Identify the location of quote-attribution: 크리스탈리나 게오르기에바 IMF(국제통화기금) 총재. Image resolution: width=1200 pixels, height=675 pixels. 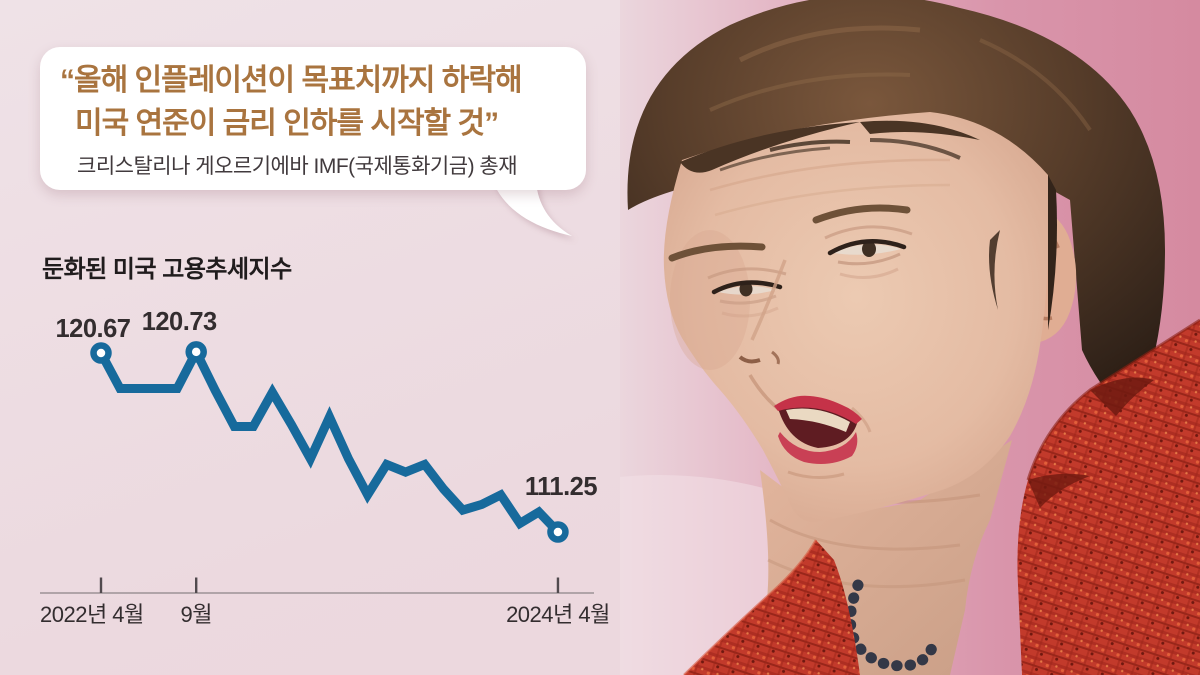
(297, 166).